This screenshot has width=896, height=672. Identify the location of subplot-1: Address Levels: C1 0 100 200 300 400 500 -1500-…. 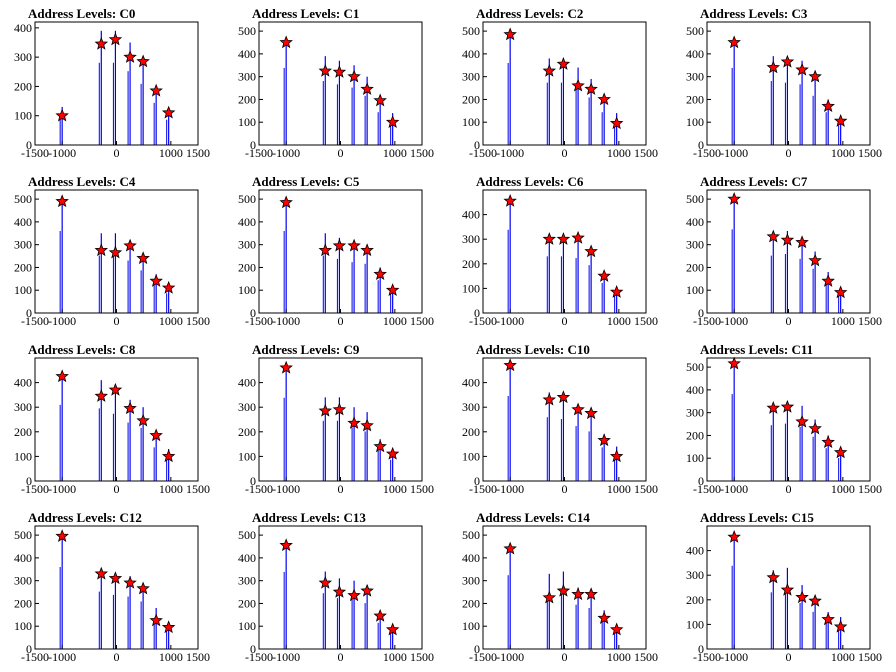
(336, 83).